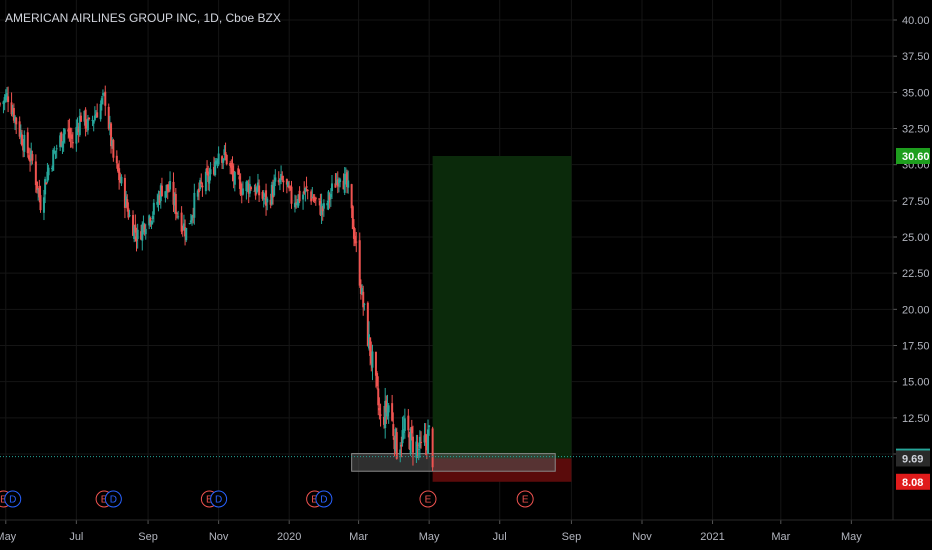 This screenshot has height=550, width=932. What do you see at coordinates (289, 537) in the screenshot?
I see `x-tick-label: 2020` at bounding box center [289, 537].